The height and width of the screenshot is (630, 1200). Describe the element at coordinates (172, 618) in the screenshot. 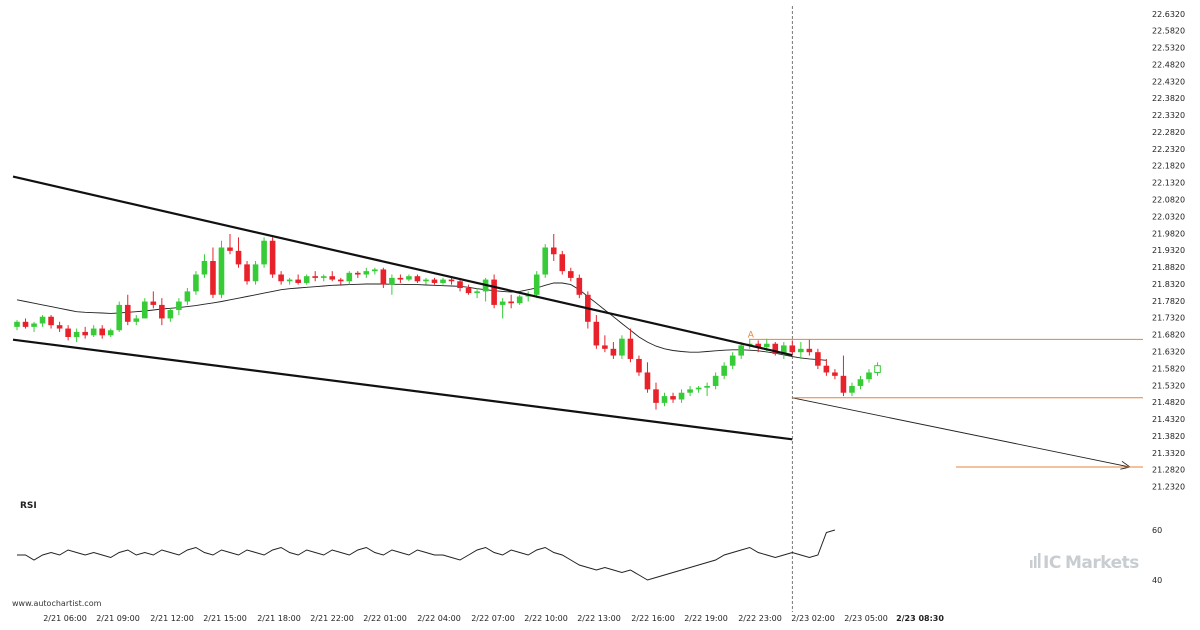

I see `time-tick-label: 2/21 12:00` at that location.